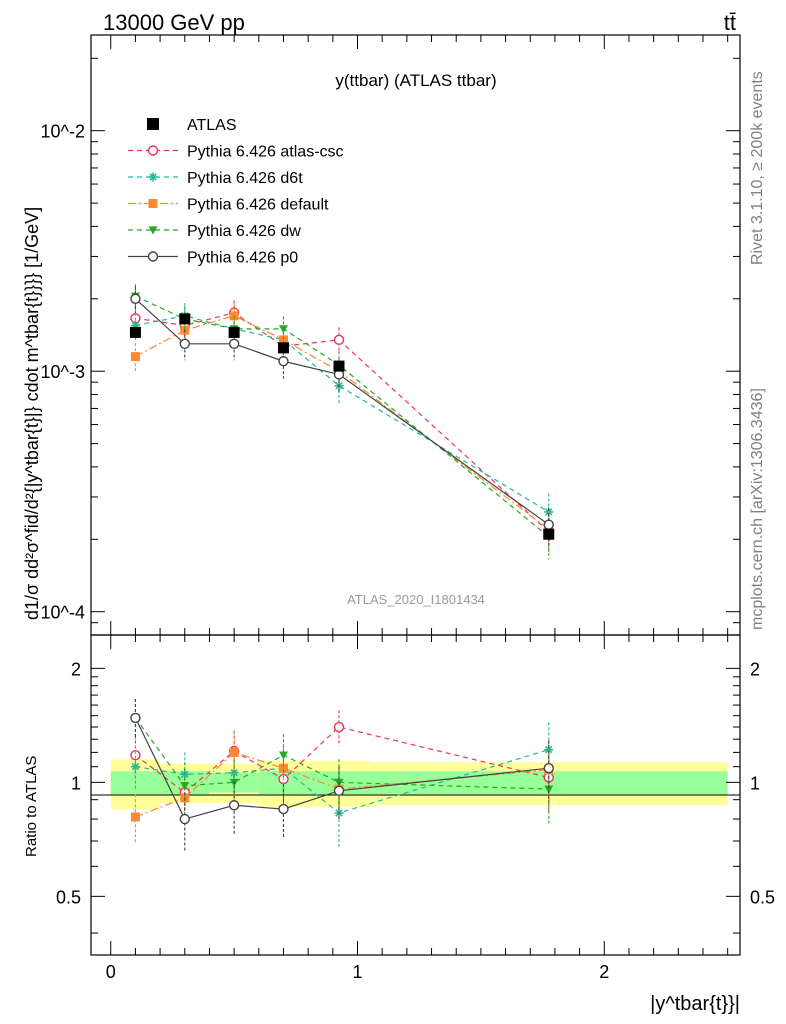 This screenshot has width=786, height=1024. I want to click on legend-item-pythia-6-426-dw: Pythia 6.426 dw, so click(214, 231).